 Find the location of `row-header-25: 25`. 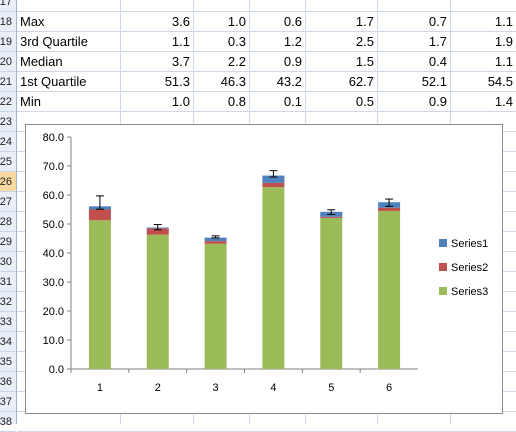

row-header-25: 25 is located at coordinates (8, 162).